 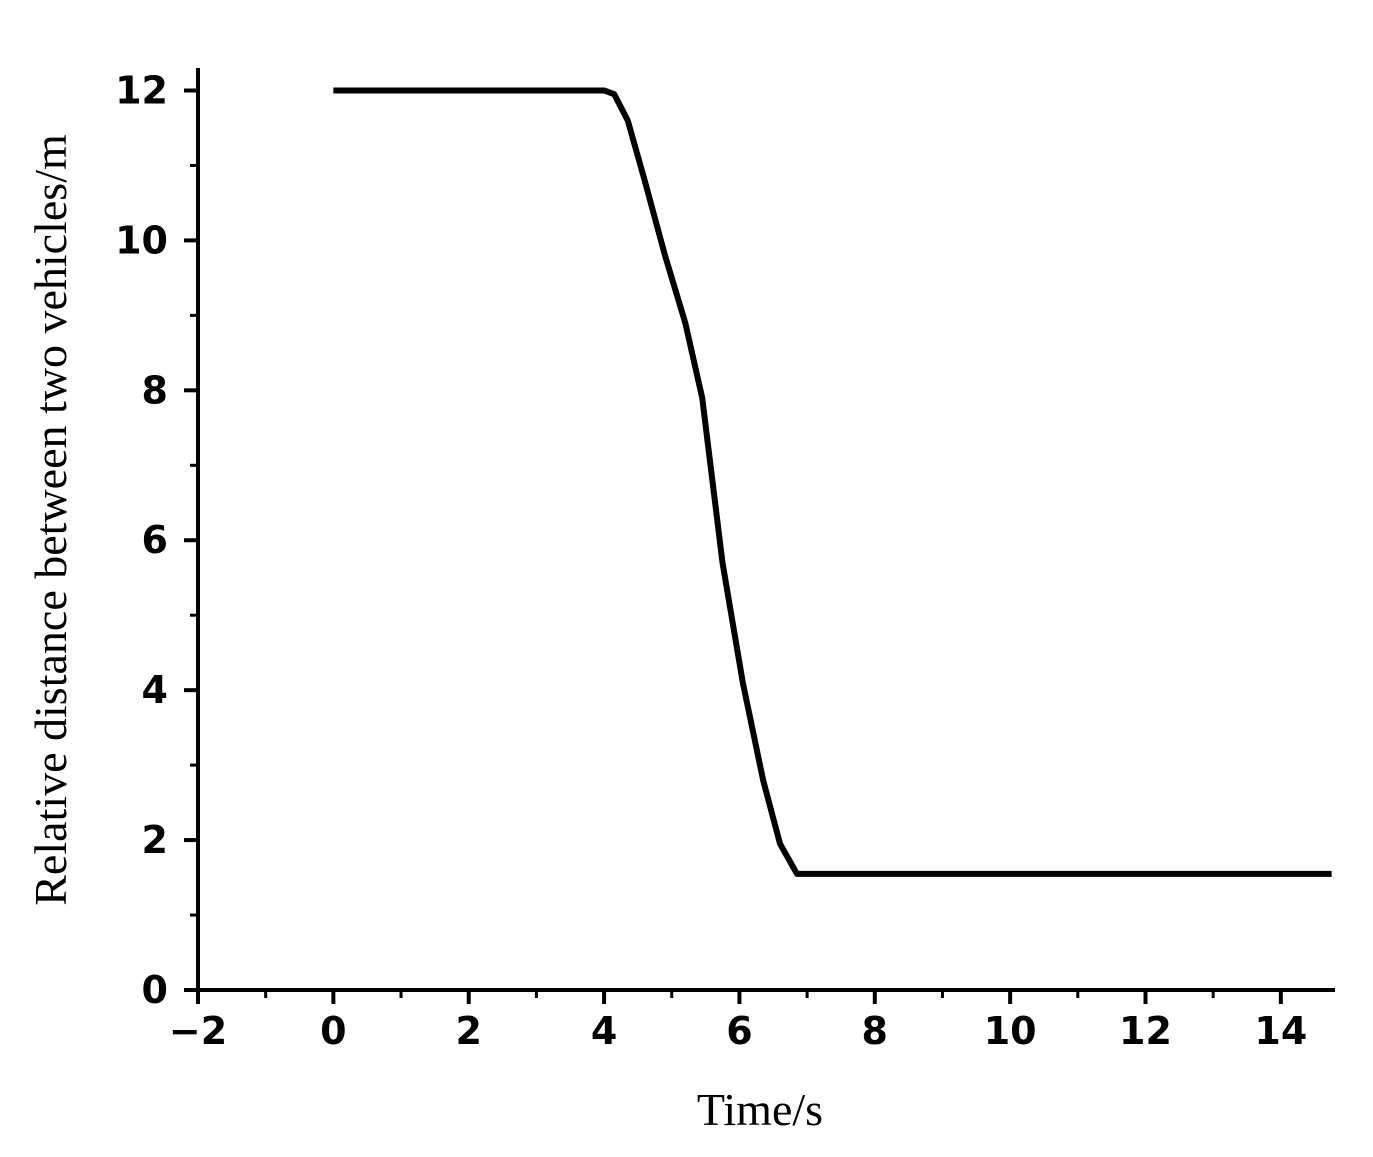 What do you see at coordinates (155, 690) in the screenshot?
I see `y-tick-label: 4` at bounding box center [155, 690].